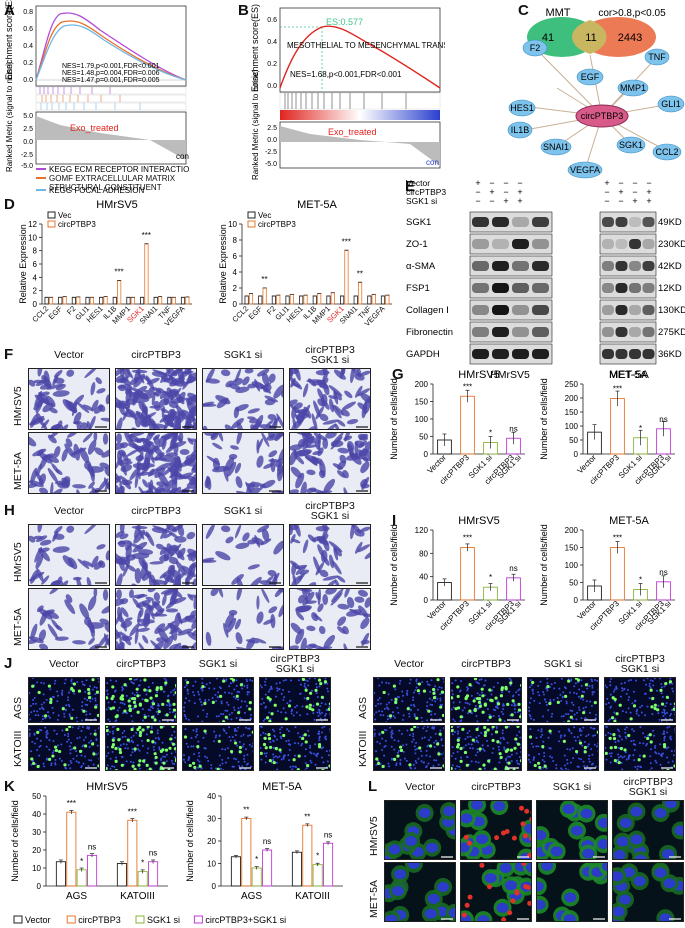 This screenshot has height=928, width=685. Describe the element at coordinates (426, 192) in the screenshot. I see `condition-label: circPTBP3` at that location.